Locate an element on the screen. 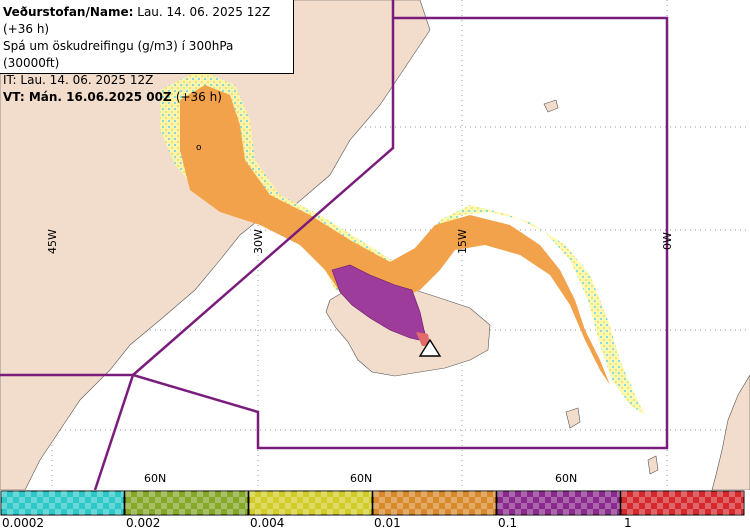 The width and height of the screenshot is (750, 532). longitude-label-30w: 30W is located at coordinates (258, 241).